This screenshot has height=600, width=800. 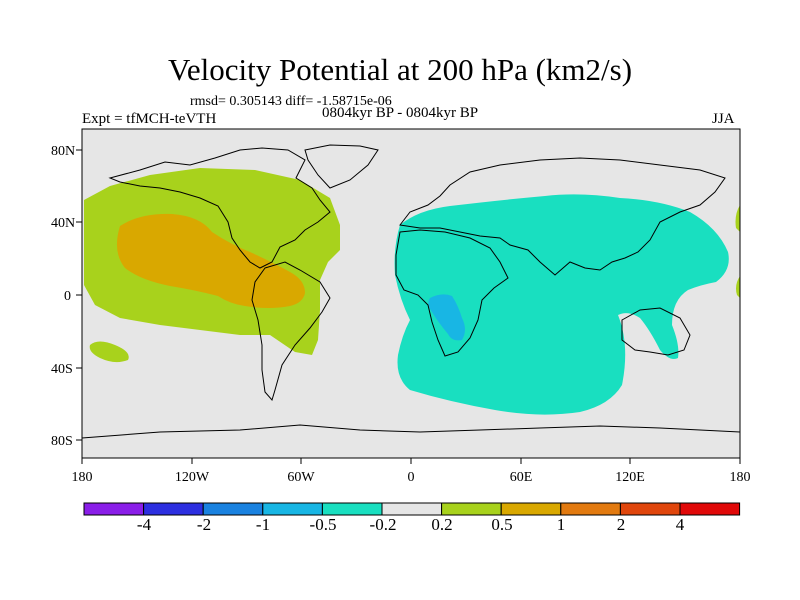 I want to click on lon-label: 120E, so click(x=630, y=477).